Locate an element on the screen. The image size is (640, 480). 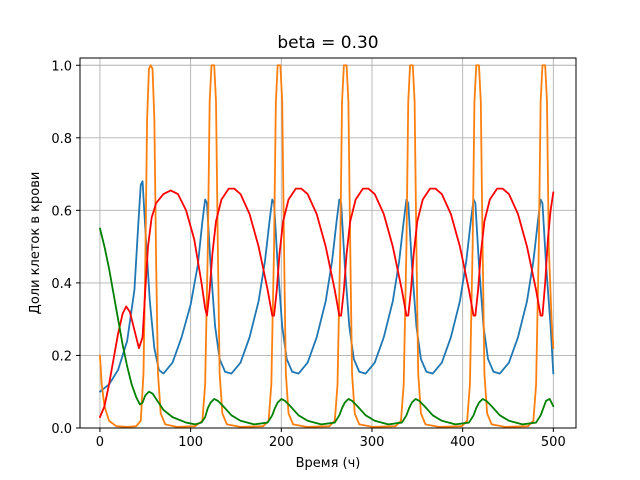
y-tick-label: 0.2 is located at coordinates (61, 356).